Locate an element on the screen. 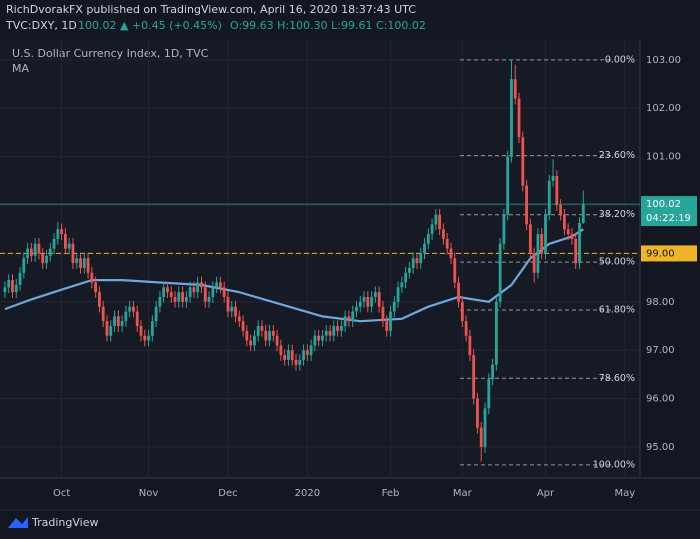  fib-label: 23.60% is located at coordinates (617, 155).